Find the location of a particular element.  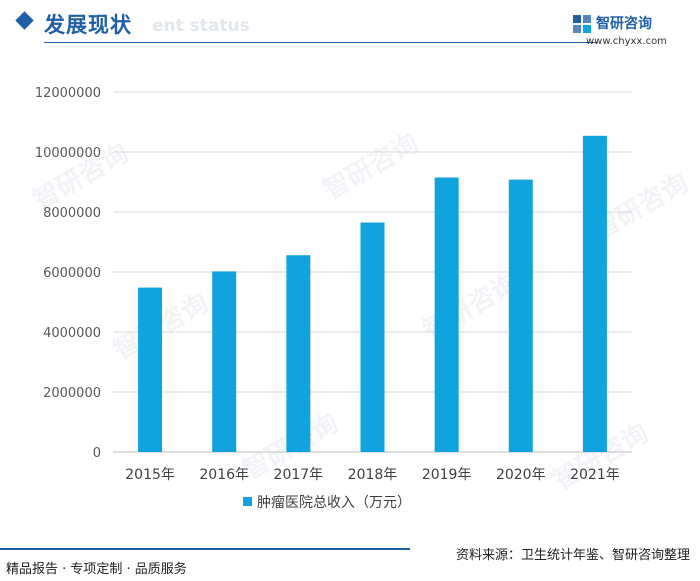

y-tick-label: 4000000 is located at coordinates (72, 333).